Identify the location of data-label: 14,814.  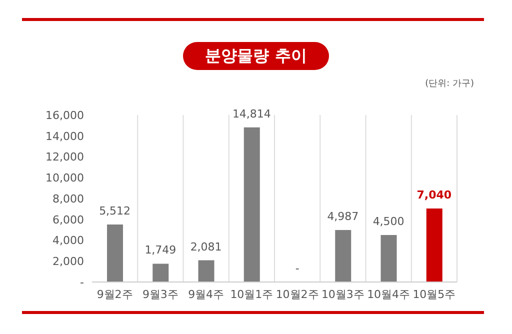
(251, 113).